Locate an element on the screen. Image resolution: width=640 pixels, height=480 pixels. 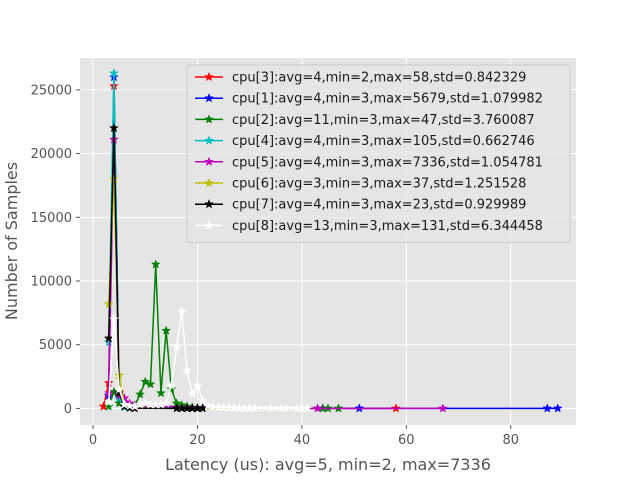
y-axis: 0 5000 10000 15000 20000 25000 is located at coordinates (55, 250).